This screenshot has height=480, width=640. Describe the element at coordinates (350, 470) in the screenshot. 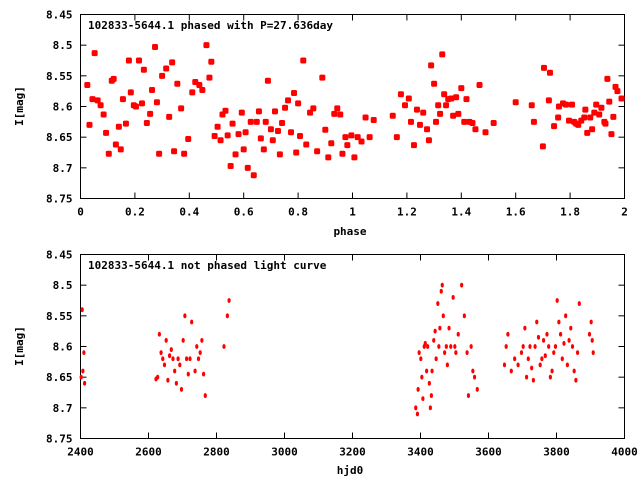

I see `x-axis-title: hjd0` at that location.